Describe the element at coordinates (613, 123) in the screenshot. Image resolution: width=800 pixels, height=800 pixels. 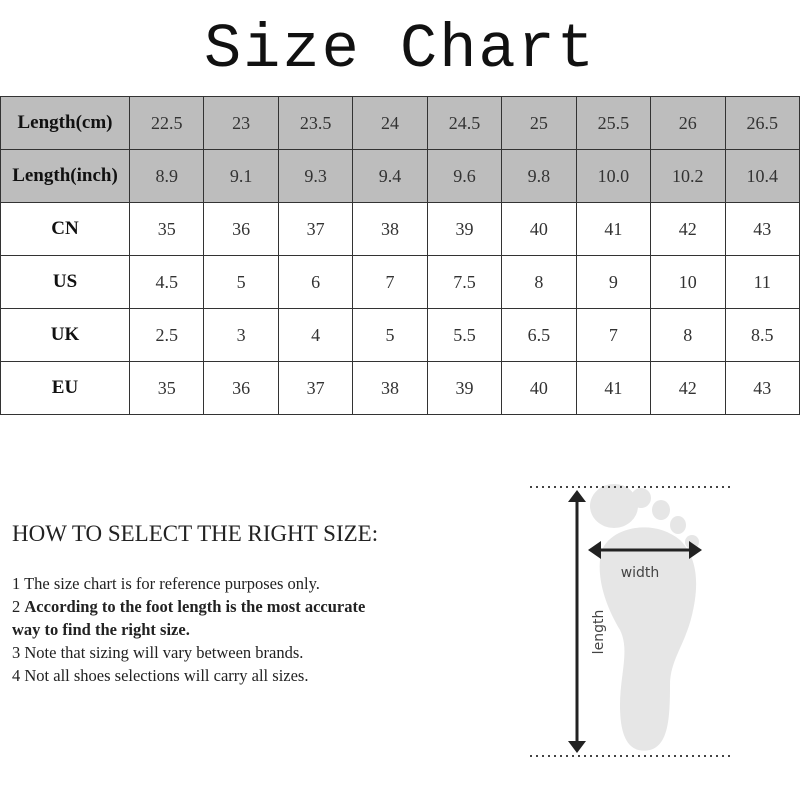
I see `table-cell: 25.5` at that location.